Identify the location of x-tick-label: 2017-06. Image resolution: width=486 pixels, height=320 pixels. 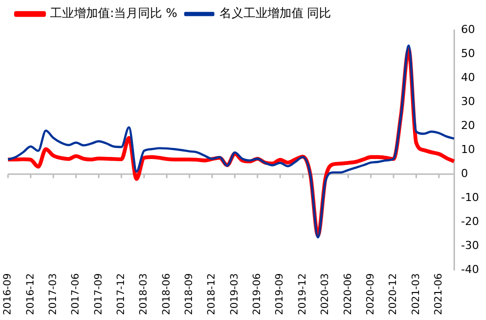
(76, 294).